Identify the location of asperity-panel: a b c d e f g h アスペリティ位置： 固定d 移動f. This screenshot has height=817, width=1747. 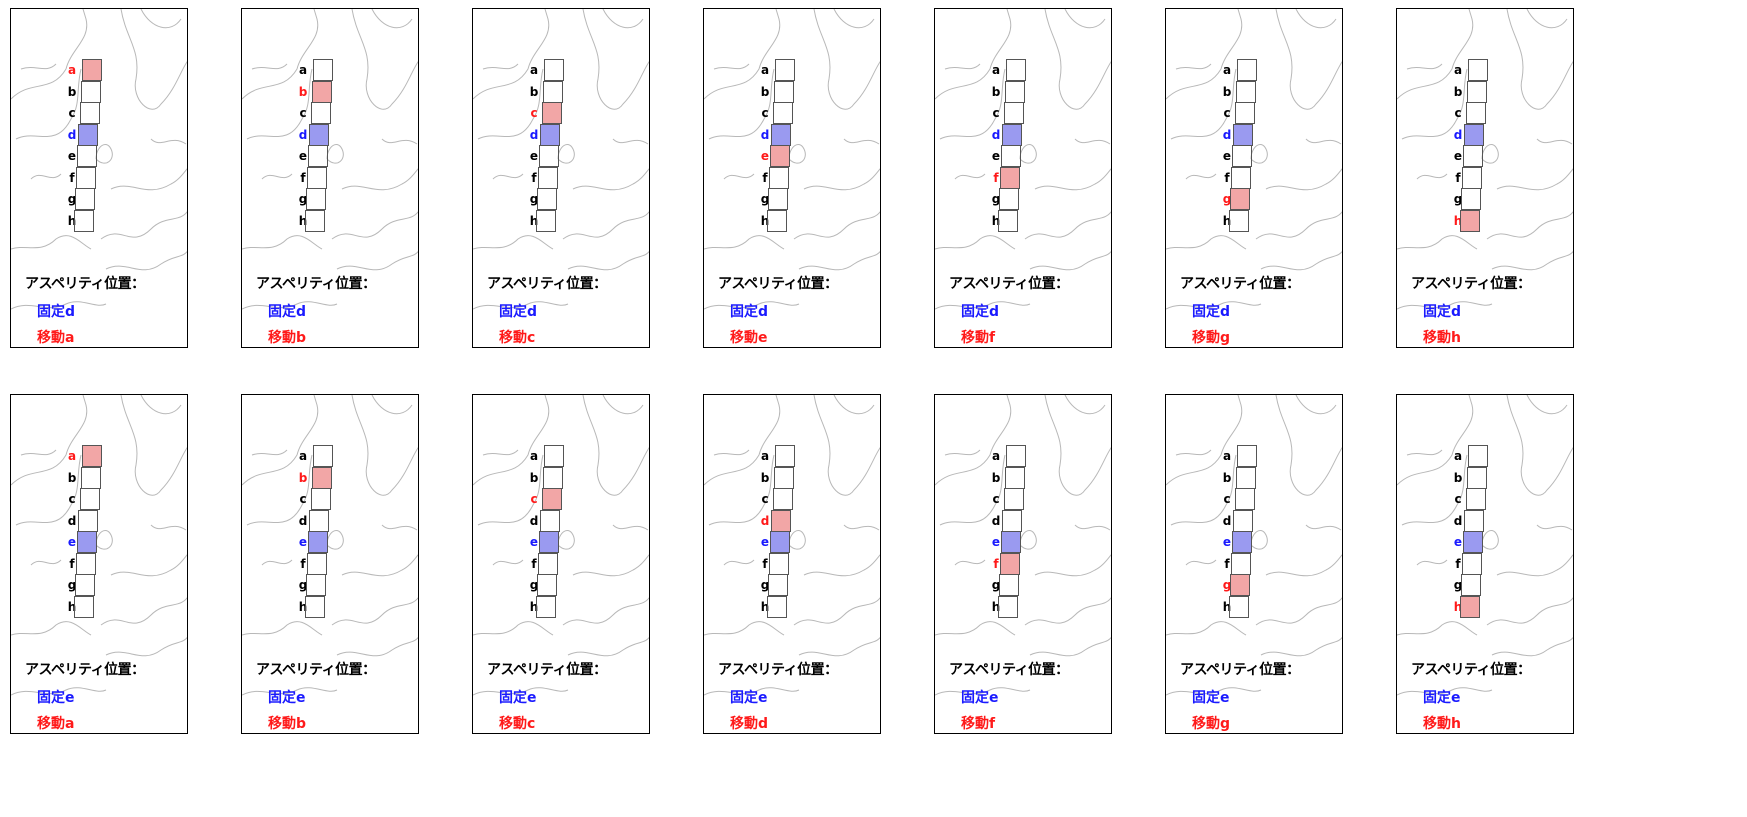
(1023, 178).